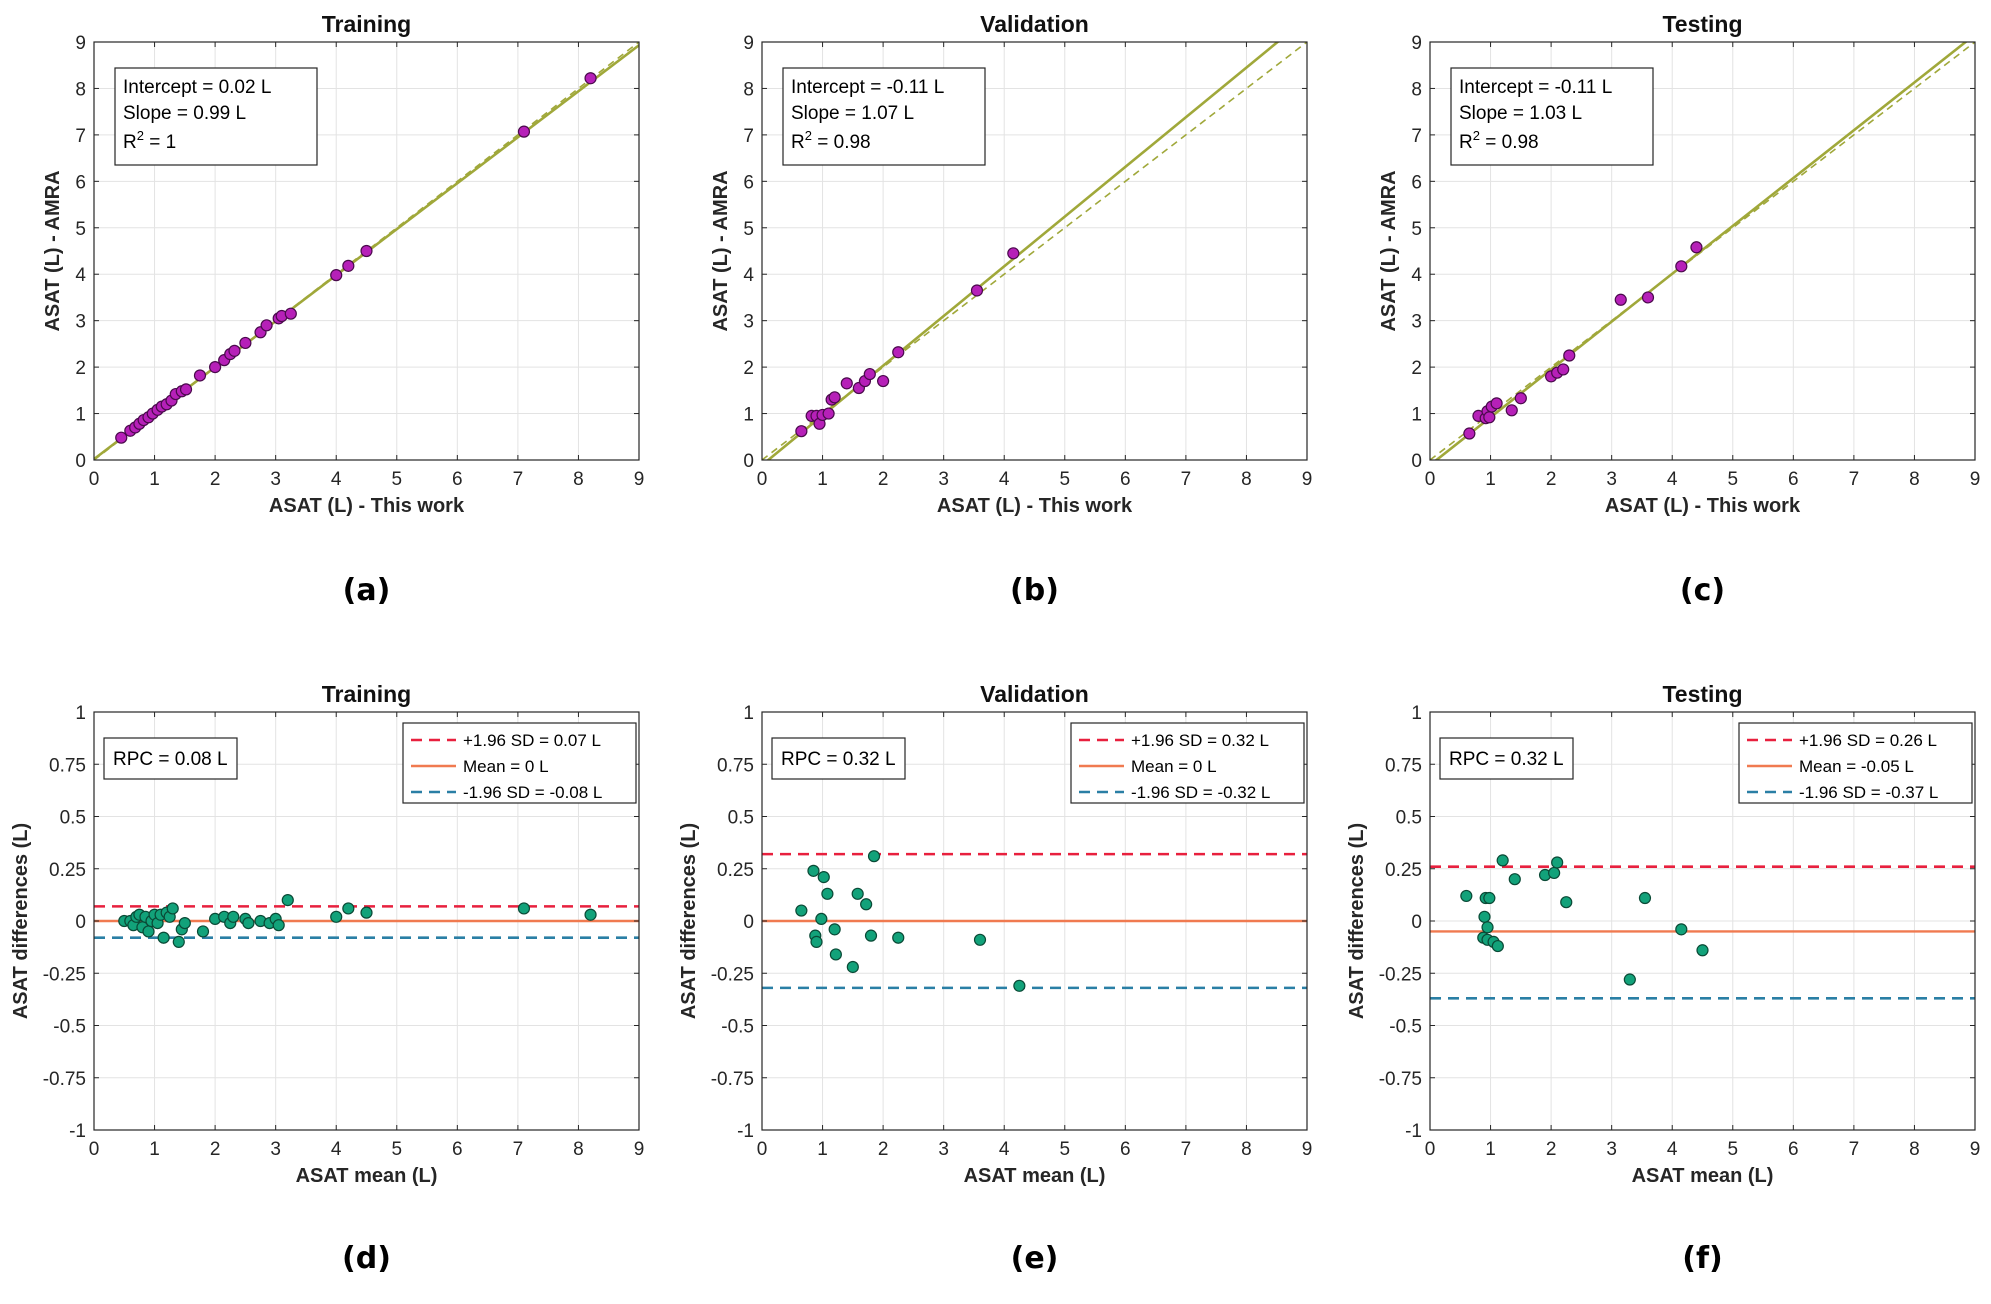  Describe the element at coordinates (197, 87) in the screenshot. I see `intercept-text: Intercept = 0.02 L` at that location.